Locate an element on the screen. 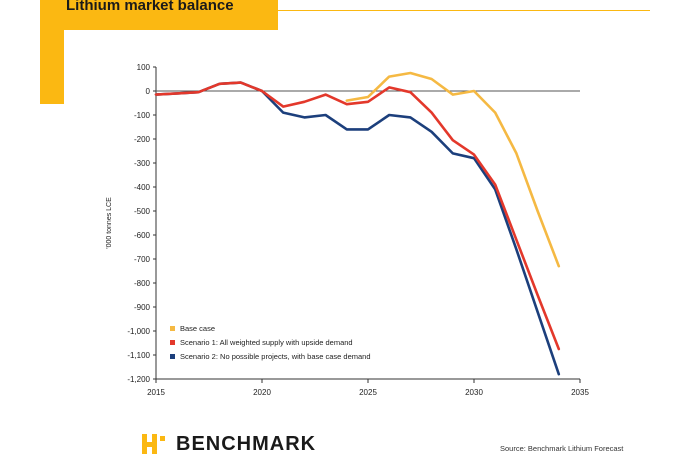  page-title: Lithium market balance is located at coordinates (150, 7).